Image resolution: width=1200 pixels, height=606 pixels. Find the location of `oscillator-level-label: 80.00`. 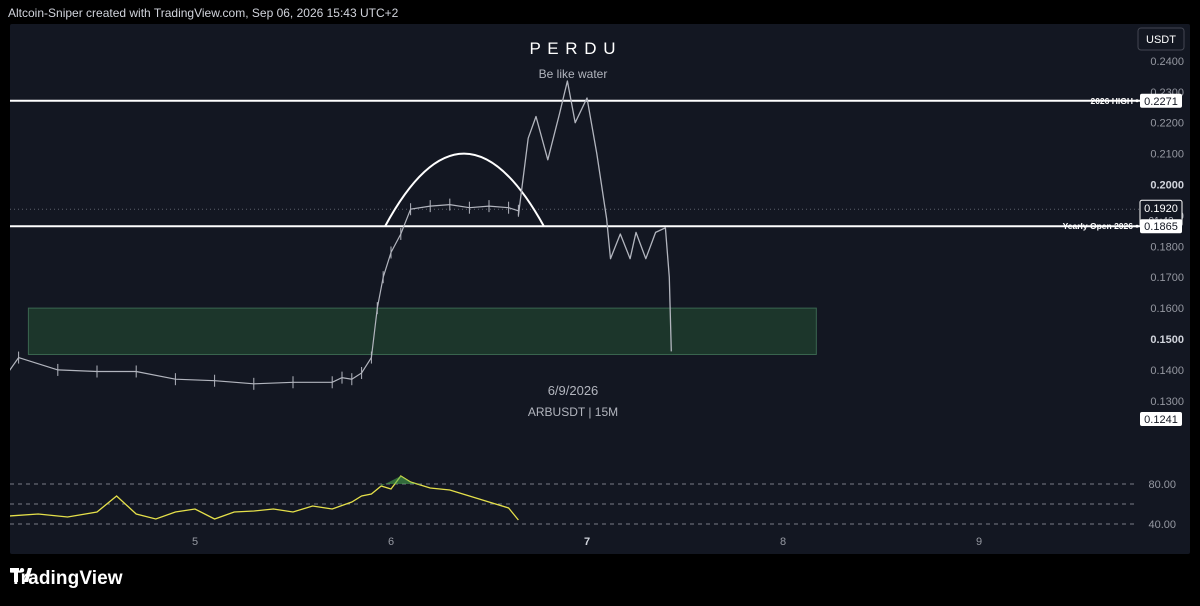

oscillator-level-label: 80.00 is located at coordinates (1162, 485).